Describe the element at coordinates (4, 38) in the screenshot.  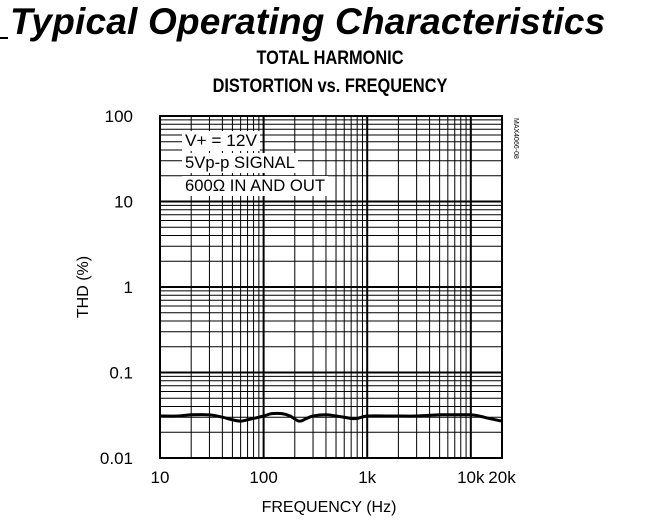
I see `heading-rule` at that location.